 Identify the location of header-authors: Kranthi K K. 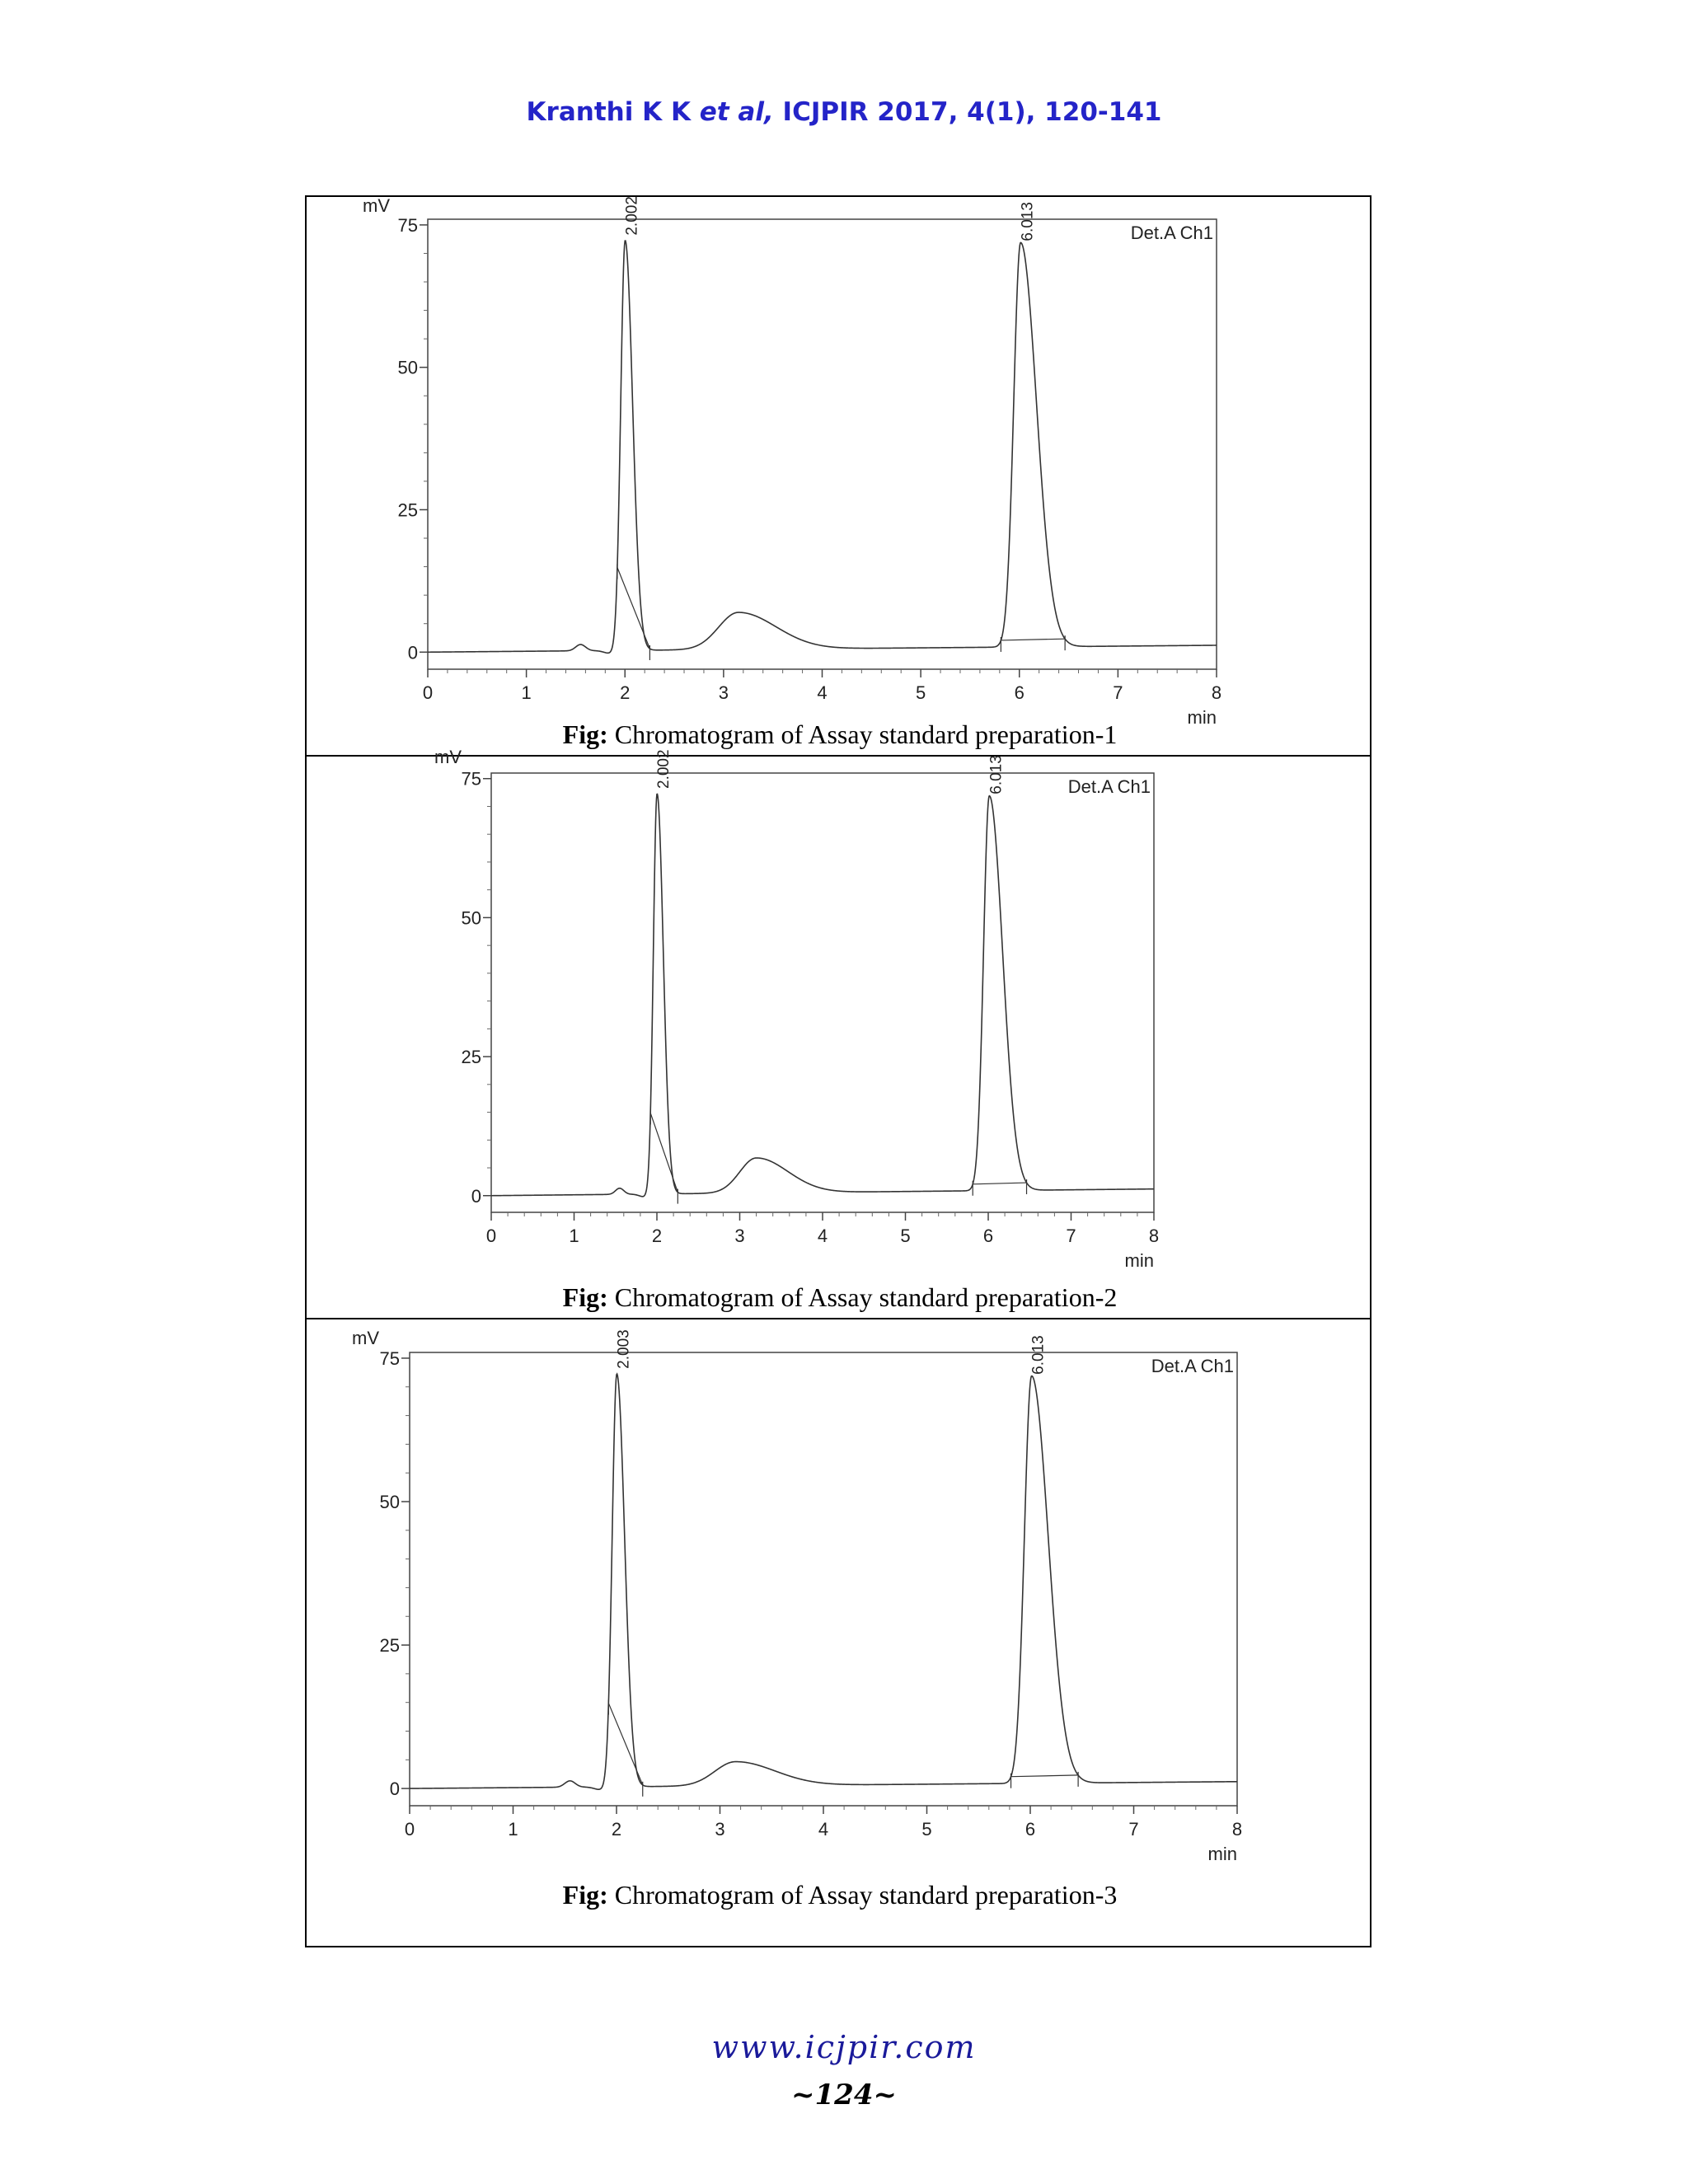
(608, 112).